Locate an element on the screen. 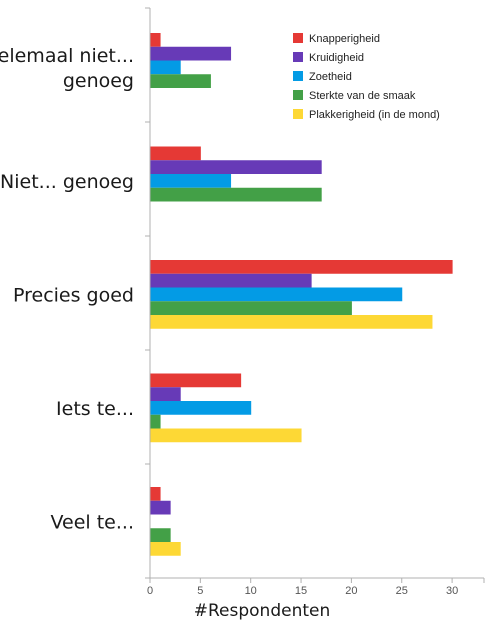  legend-label: Plakkerigheid (in de mond) is located at coordinates (374, 115).